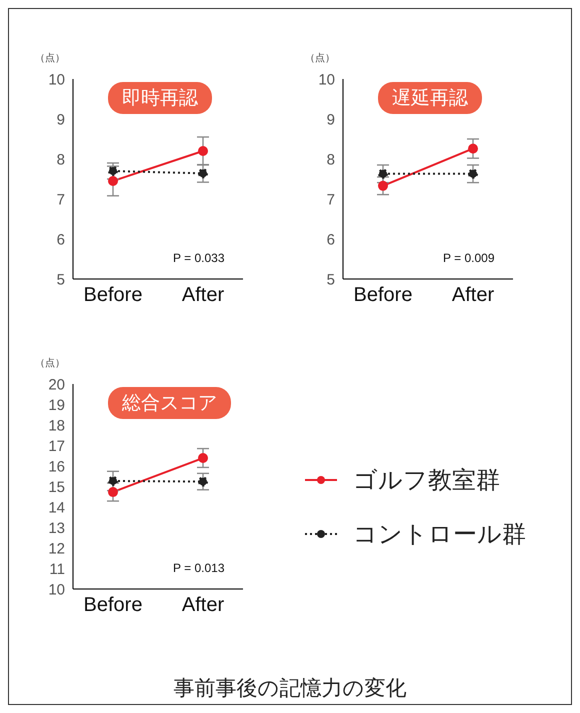  Describe the element at coordinates (198, 568) in the screenshot. I see `annotation: P = 0.013` at that location.